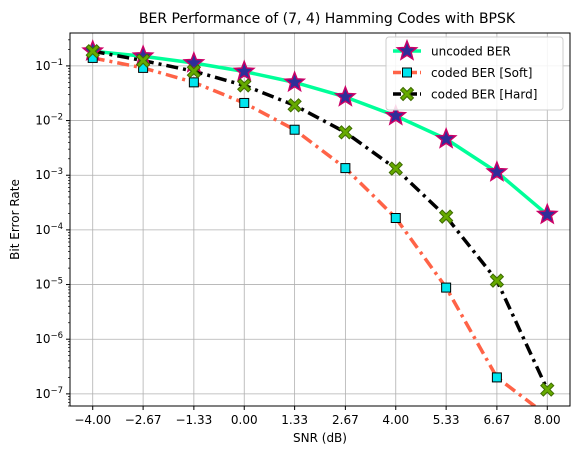 This screenshot has width=578, height=455. I want to click on legend-label: coded BER [Soft], so click(481, 73).